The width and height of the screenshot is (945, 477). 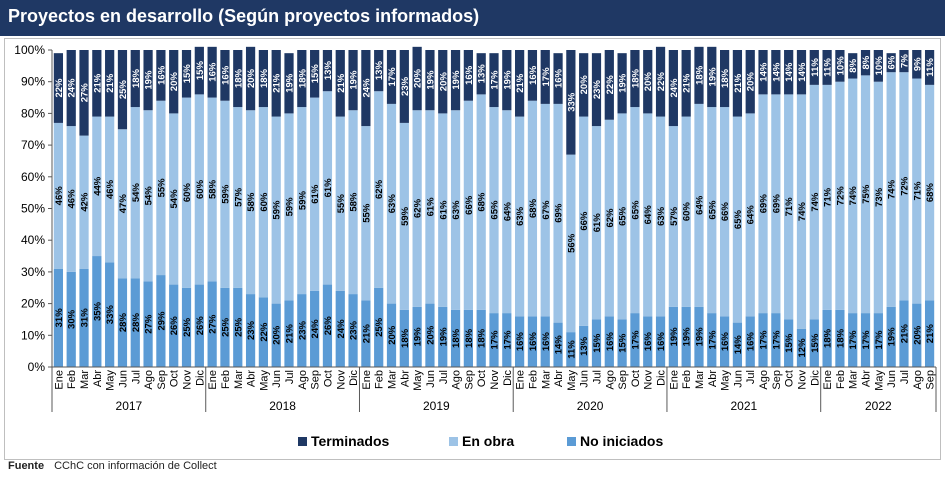 What do you see at coordinates (136, 193) in the screenshot?
I see `data-label-en-obra: 54%` at bounding box center [136, 193].